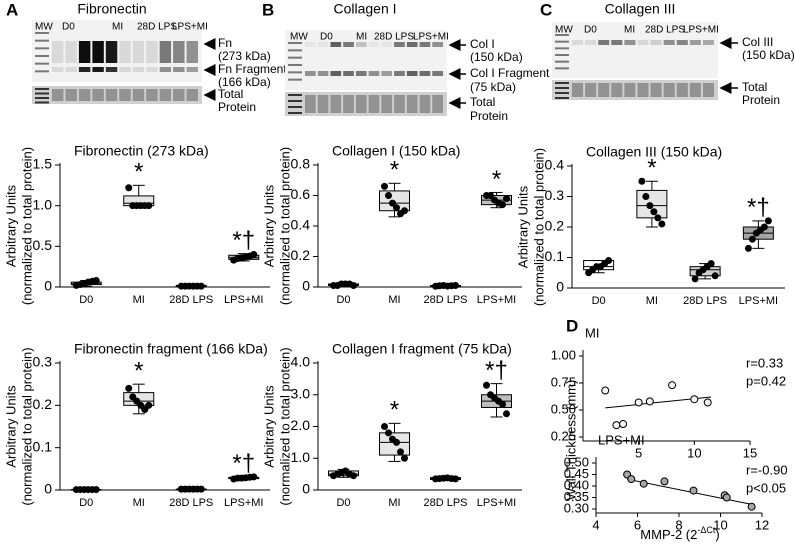  What do you see at coordinates (366, 60) in the screenshot?
I see `blot-image` at bounding box center [366, 60].